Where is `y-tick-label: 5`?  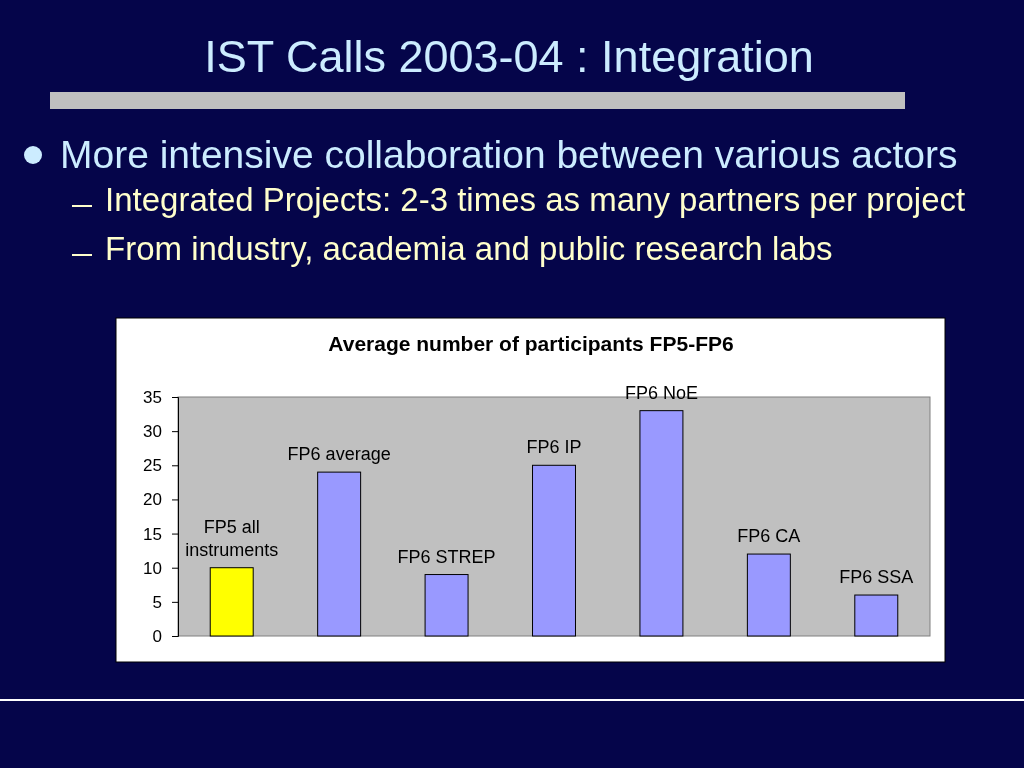
y-tick-label: 5 is located at coordinates (157, 602).